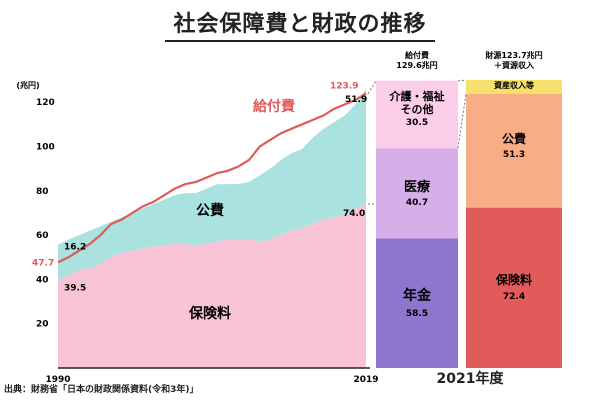  What do you see at coordinates (75, 248) in the screenshot?
I see `data-label-kohi-start: 16.2` at bounding box center [75, 248].